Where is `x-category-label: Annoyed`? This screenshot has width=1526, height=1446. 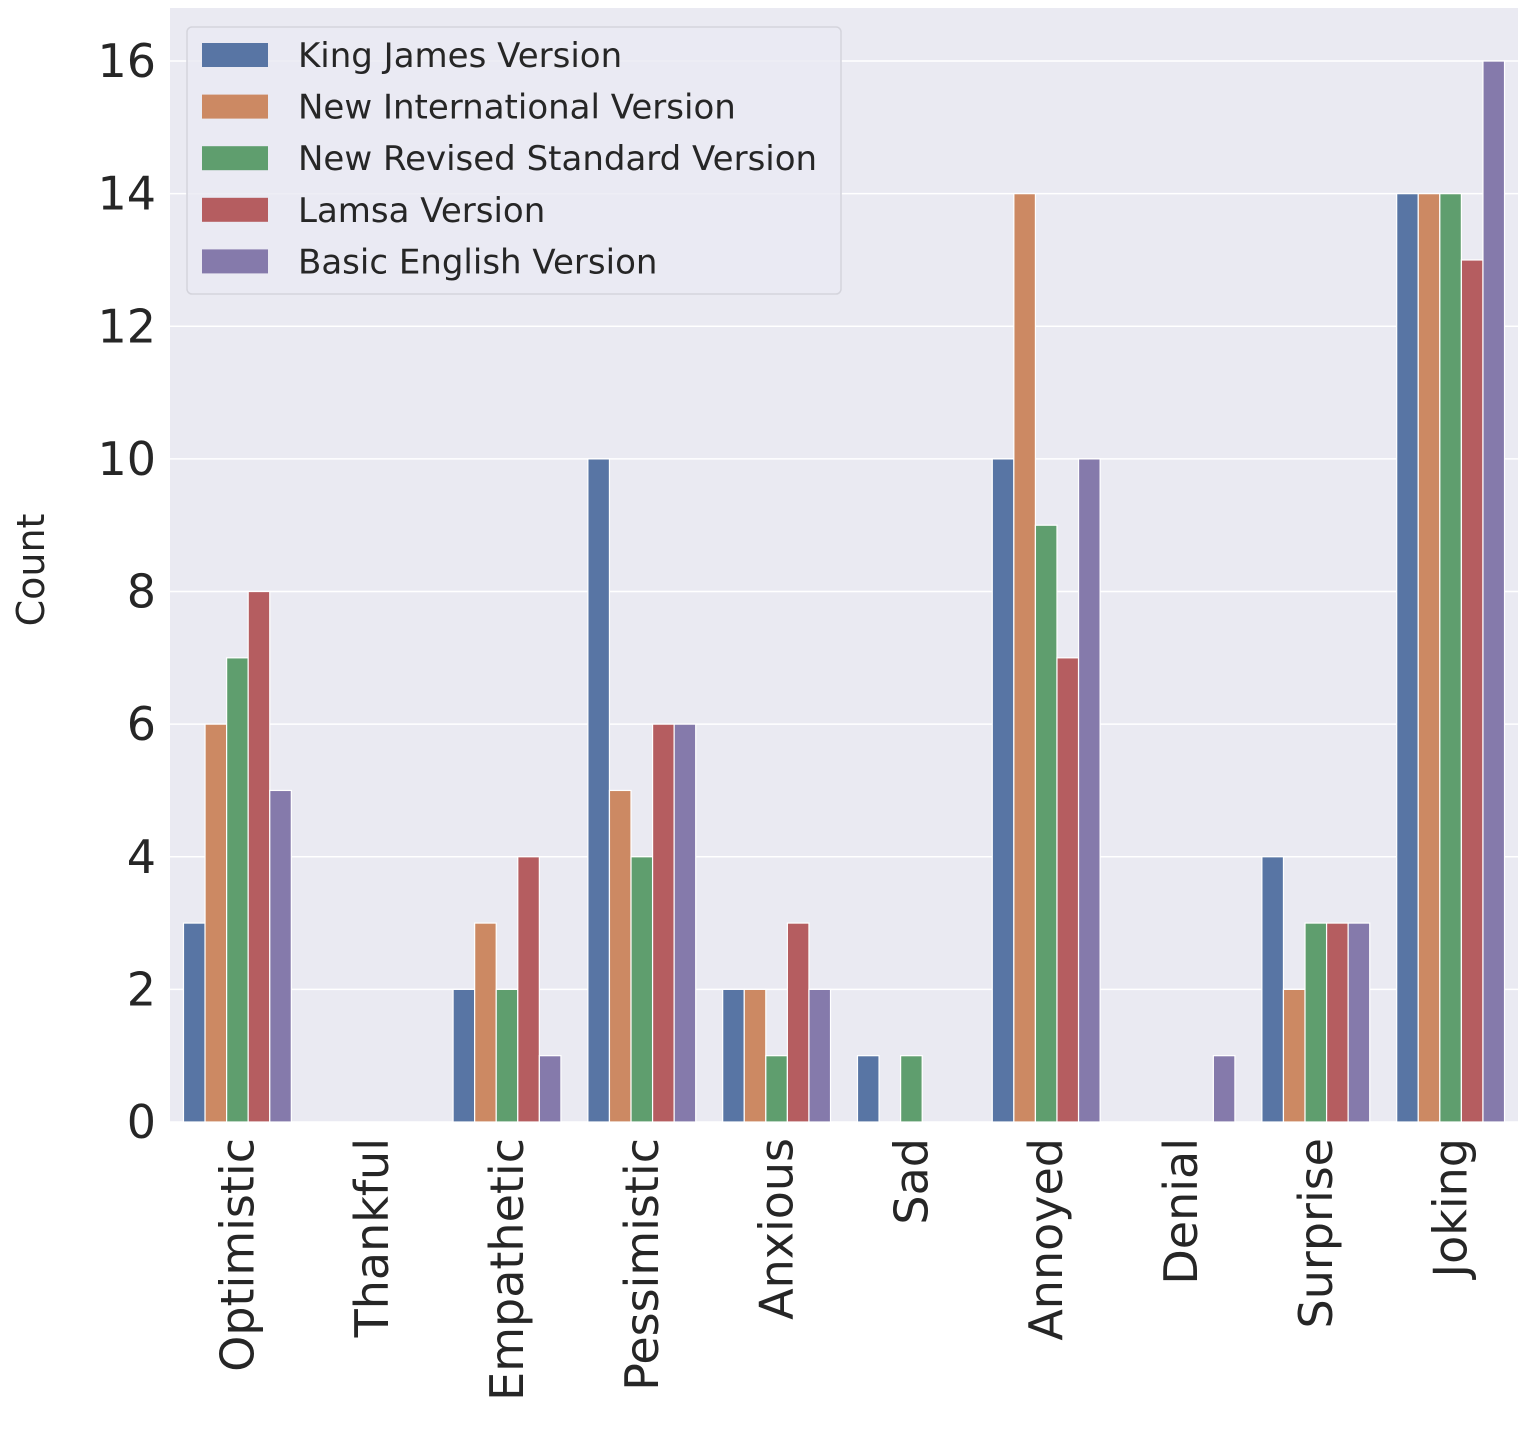
x-category-label: Annoyed is located at coordinates (1046, 1239).